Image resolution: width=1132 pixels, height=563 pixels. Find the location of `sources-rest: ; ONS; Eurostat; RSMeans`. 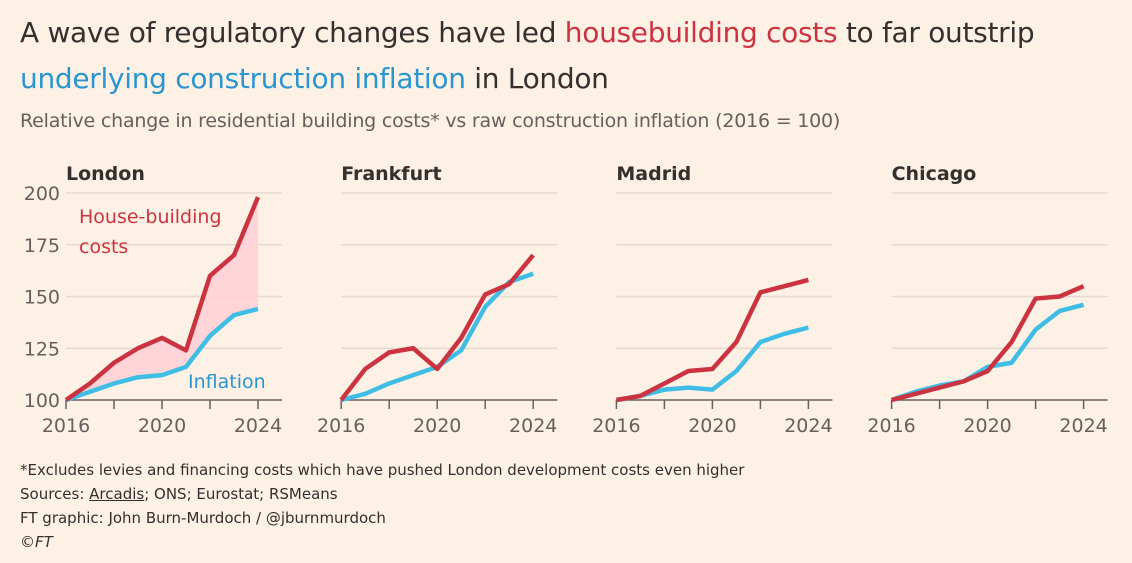

sources-rest: ; ONS; Eurostat; RSMeans is located at coordinates (241, 494).